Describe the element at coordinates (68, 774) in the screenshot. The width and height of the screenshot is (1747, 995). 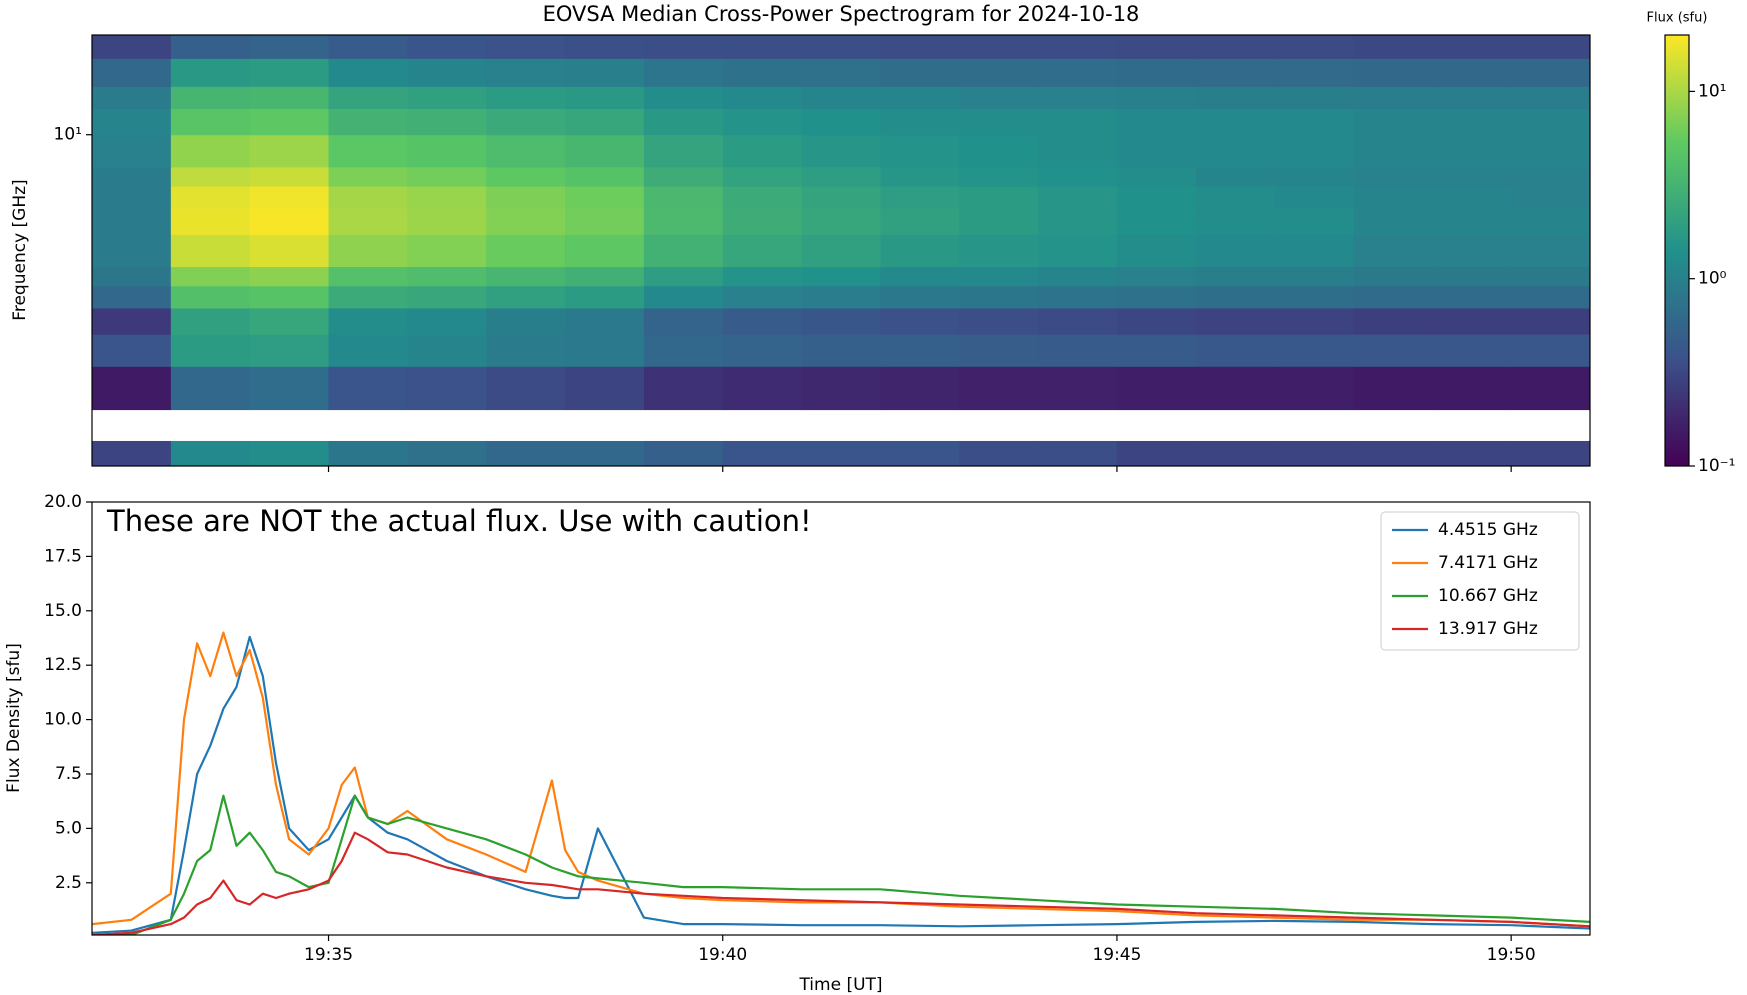
I see `y-tick-label: 7.5` at that location.